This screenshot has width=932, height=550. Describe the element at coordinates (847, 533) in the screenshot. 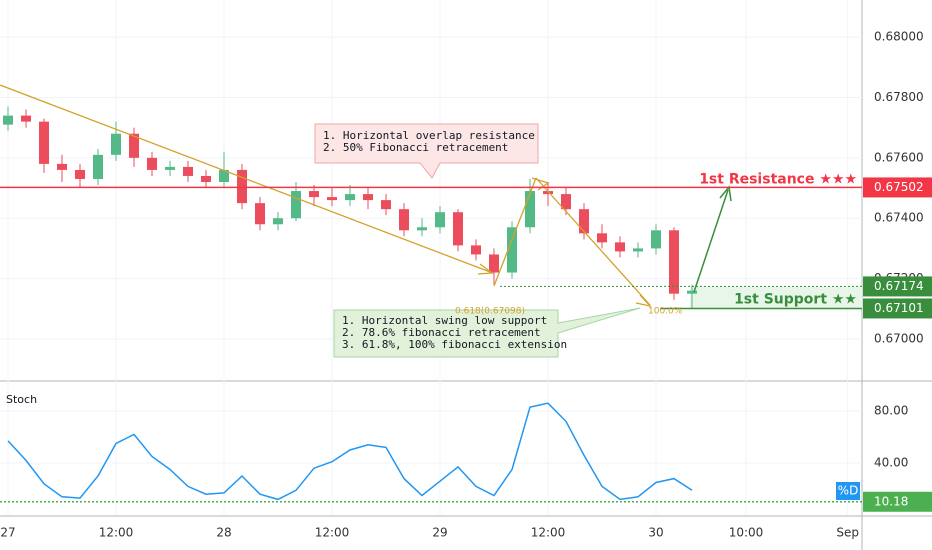

I see `x-tick-label: Sep` at that location.